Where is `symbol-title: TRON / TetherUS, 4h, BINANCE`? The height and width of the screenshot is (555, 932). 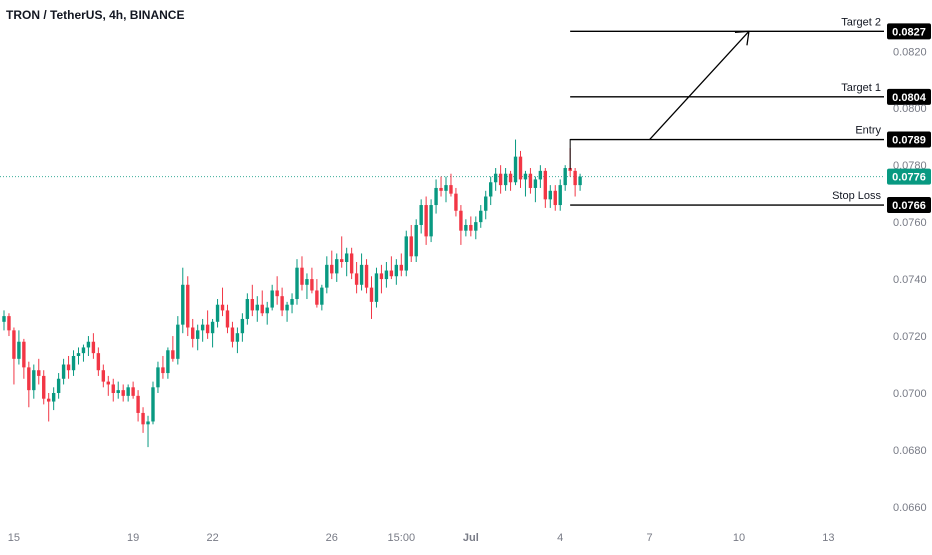
symbol-title: TRON / TetherUS, 4h, BINANCE is located at coordinates (95, 15).